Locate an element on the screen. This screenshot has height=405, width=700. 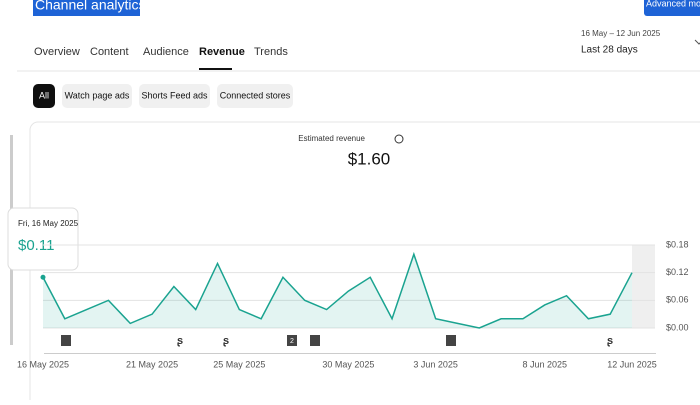
count-marker is located at coordinates (292, 340).